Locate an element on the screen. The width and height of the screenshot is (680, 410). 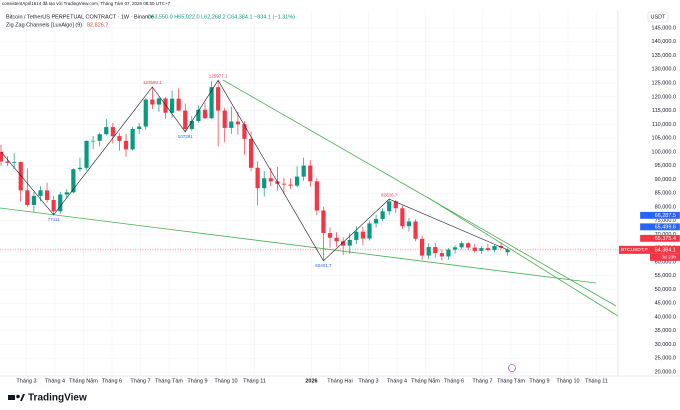
price-tag is located at coordinates (659, 215).